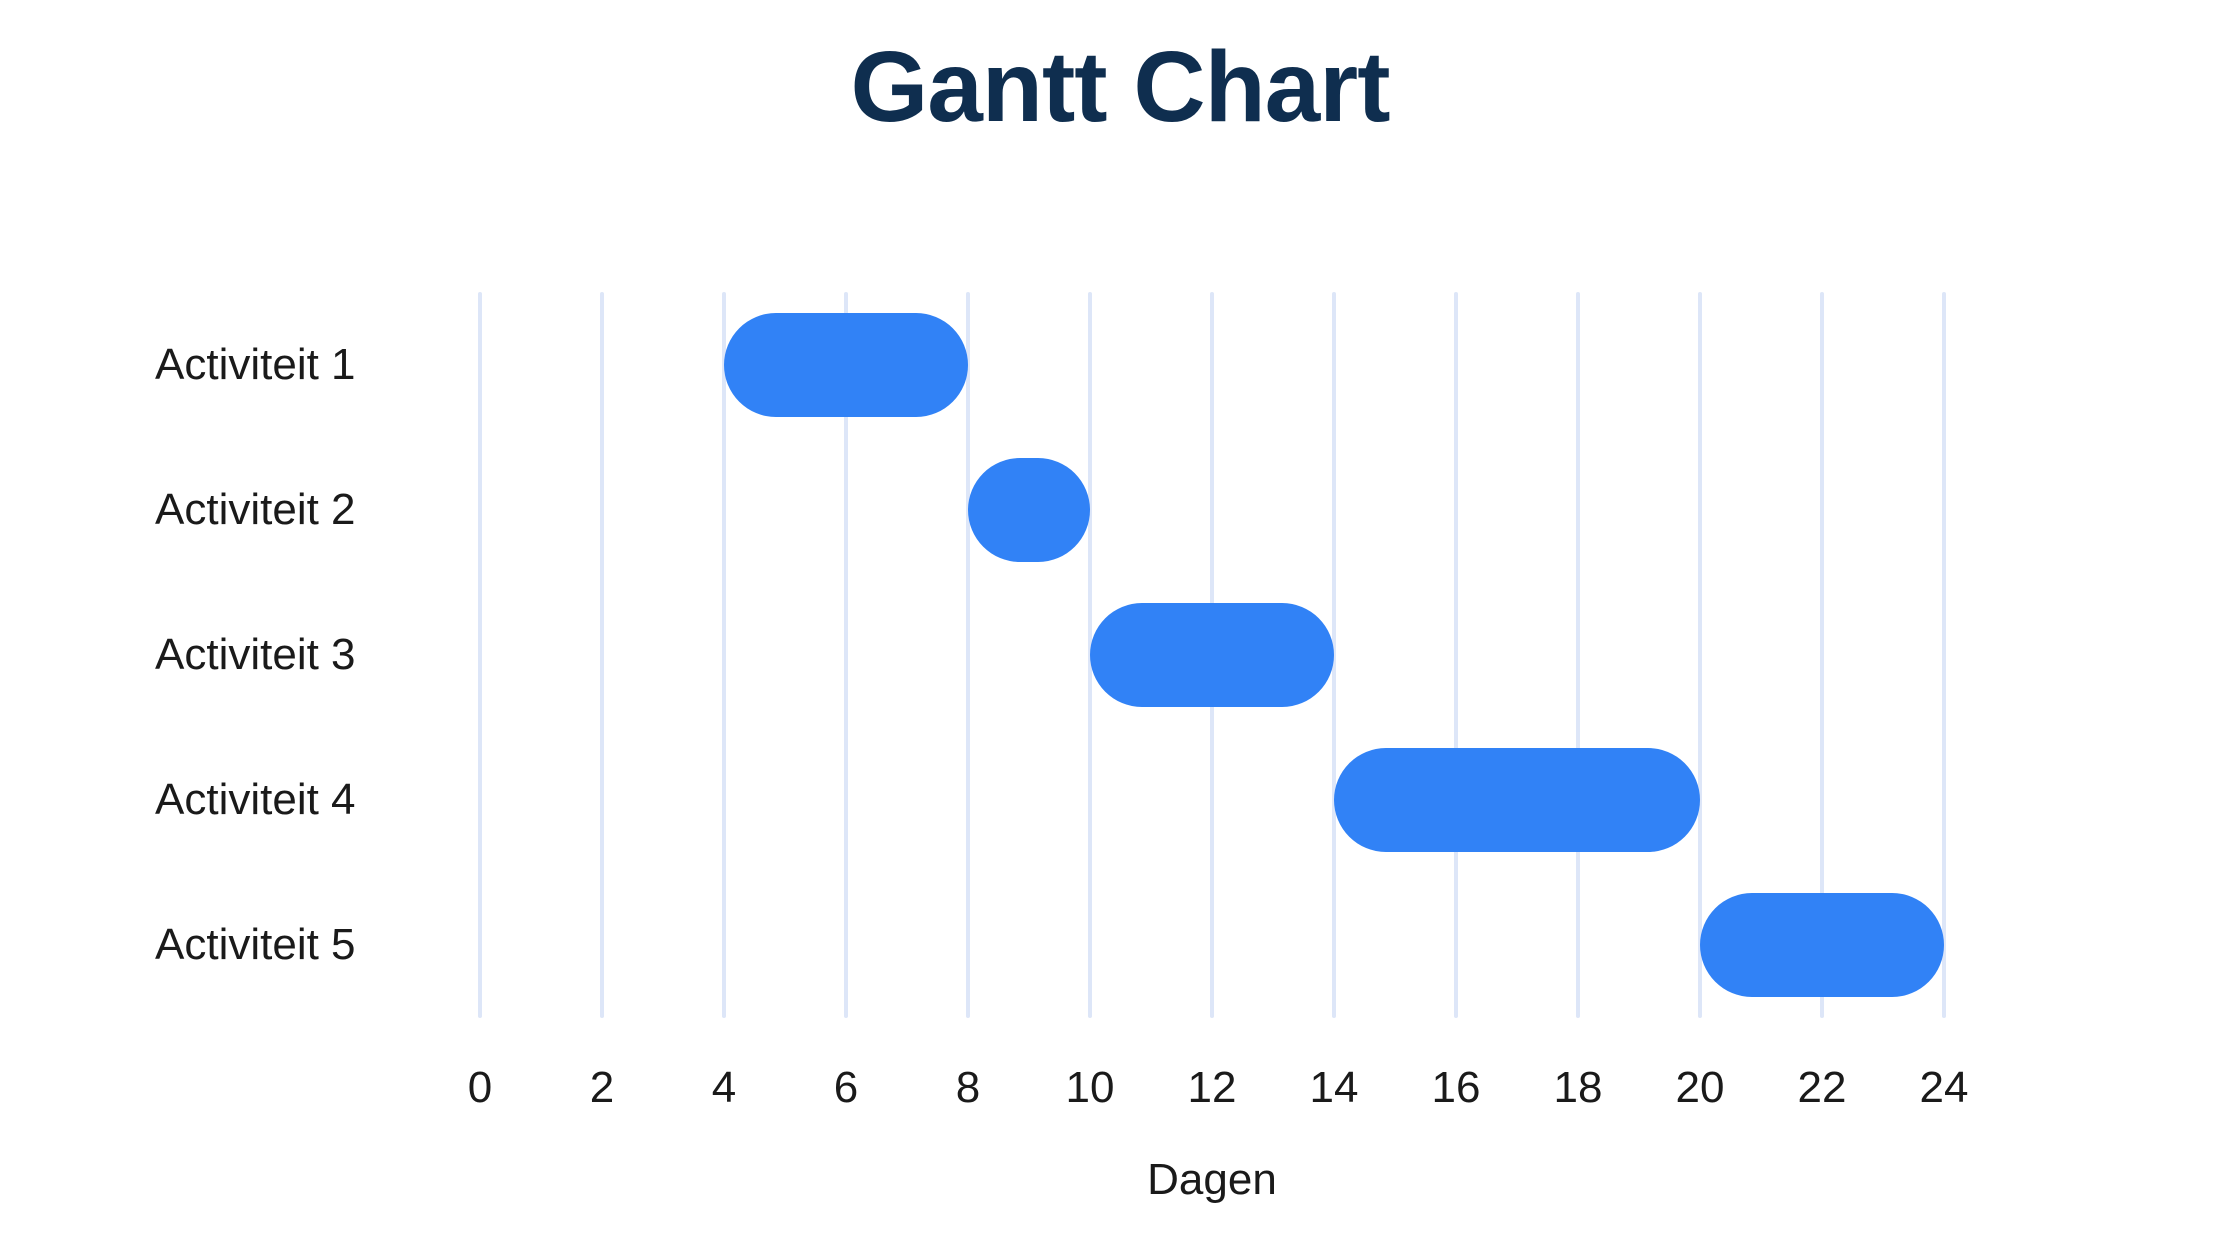  Describe the element at coordinates (724, 1087) in the screenshot. I see `x-tick-label: 4` at that location.